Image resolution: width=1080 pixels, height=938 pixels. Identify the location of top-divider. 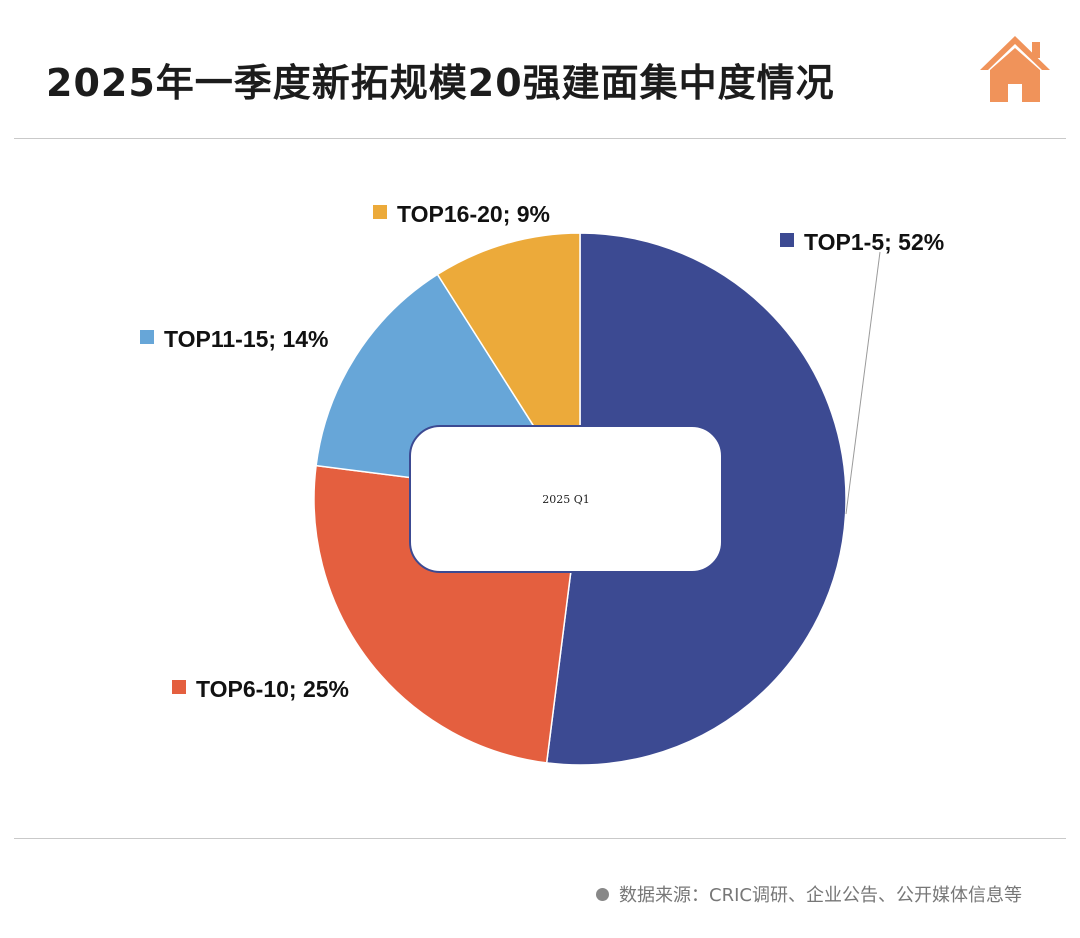
(540, 138).